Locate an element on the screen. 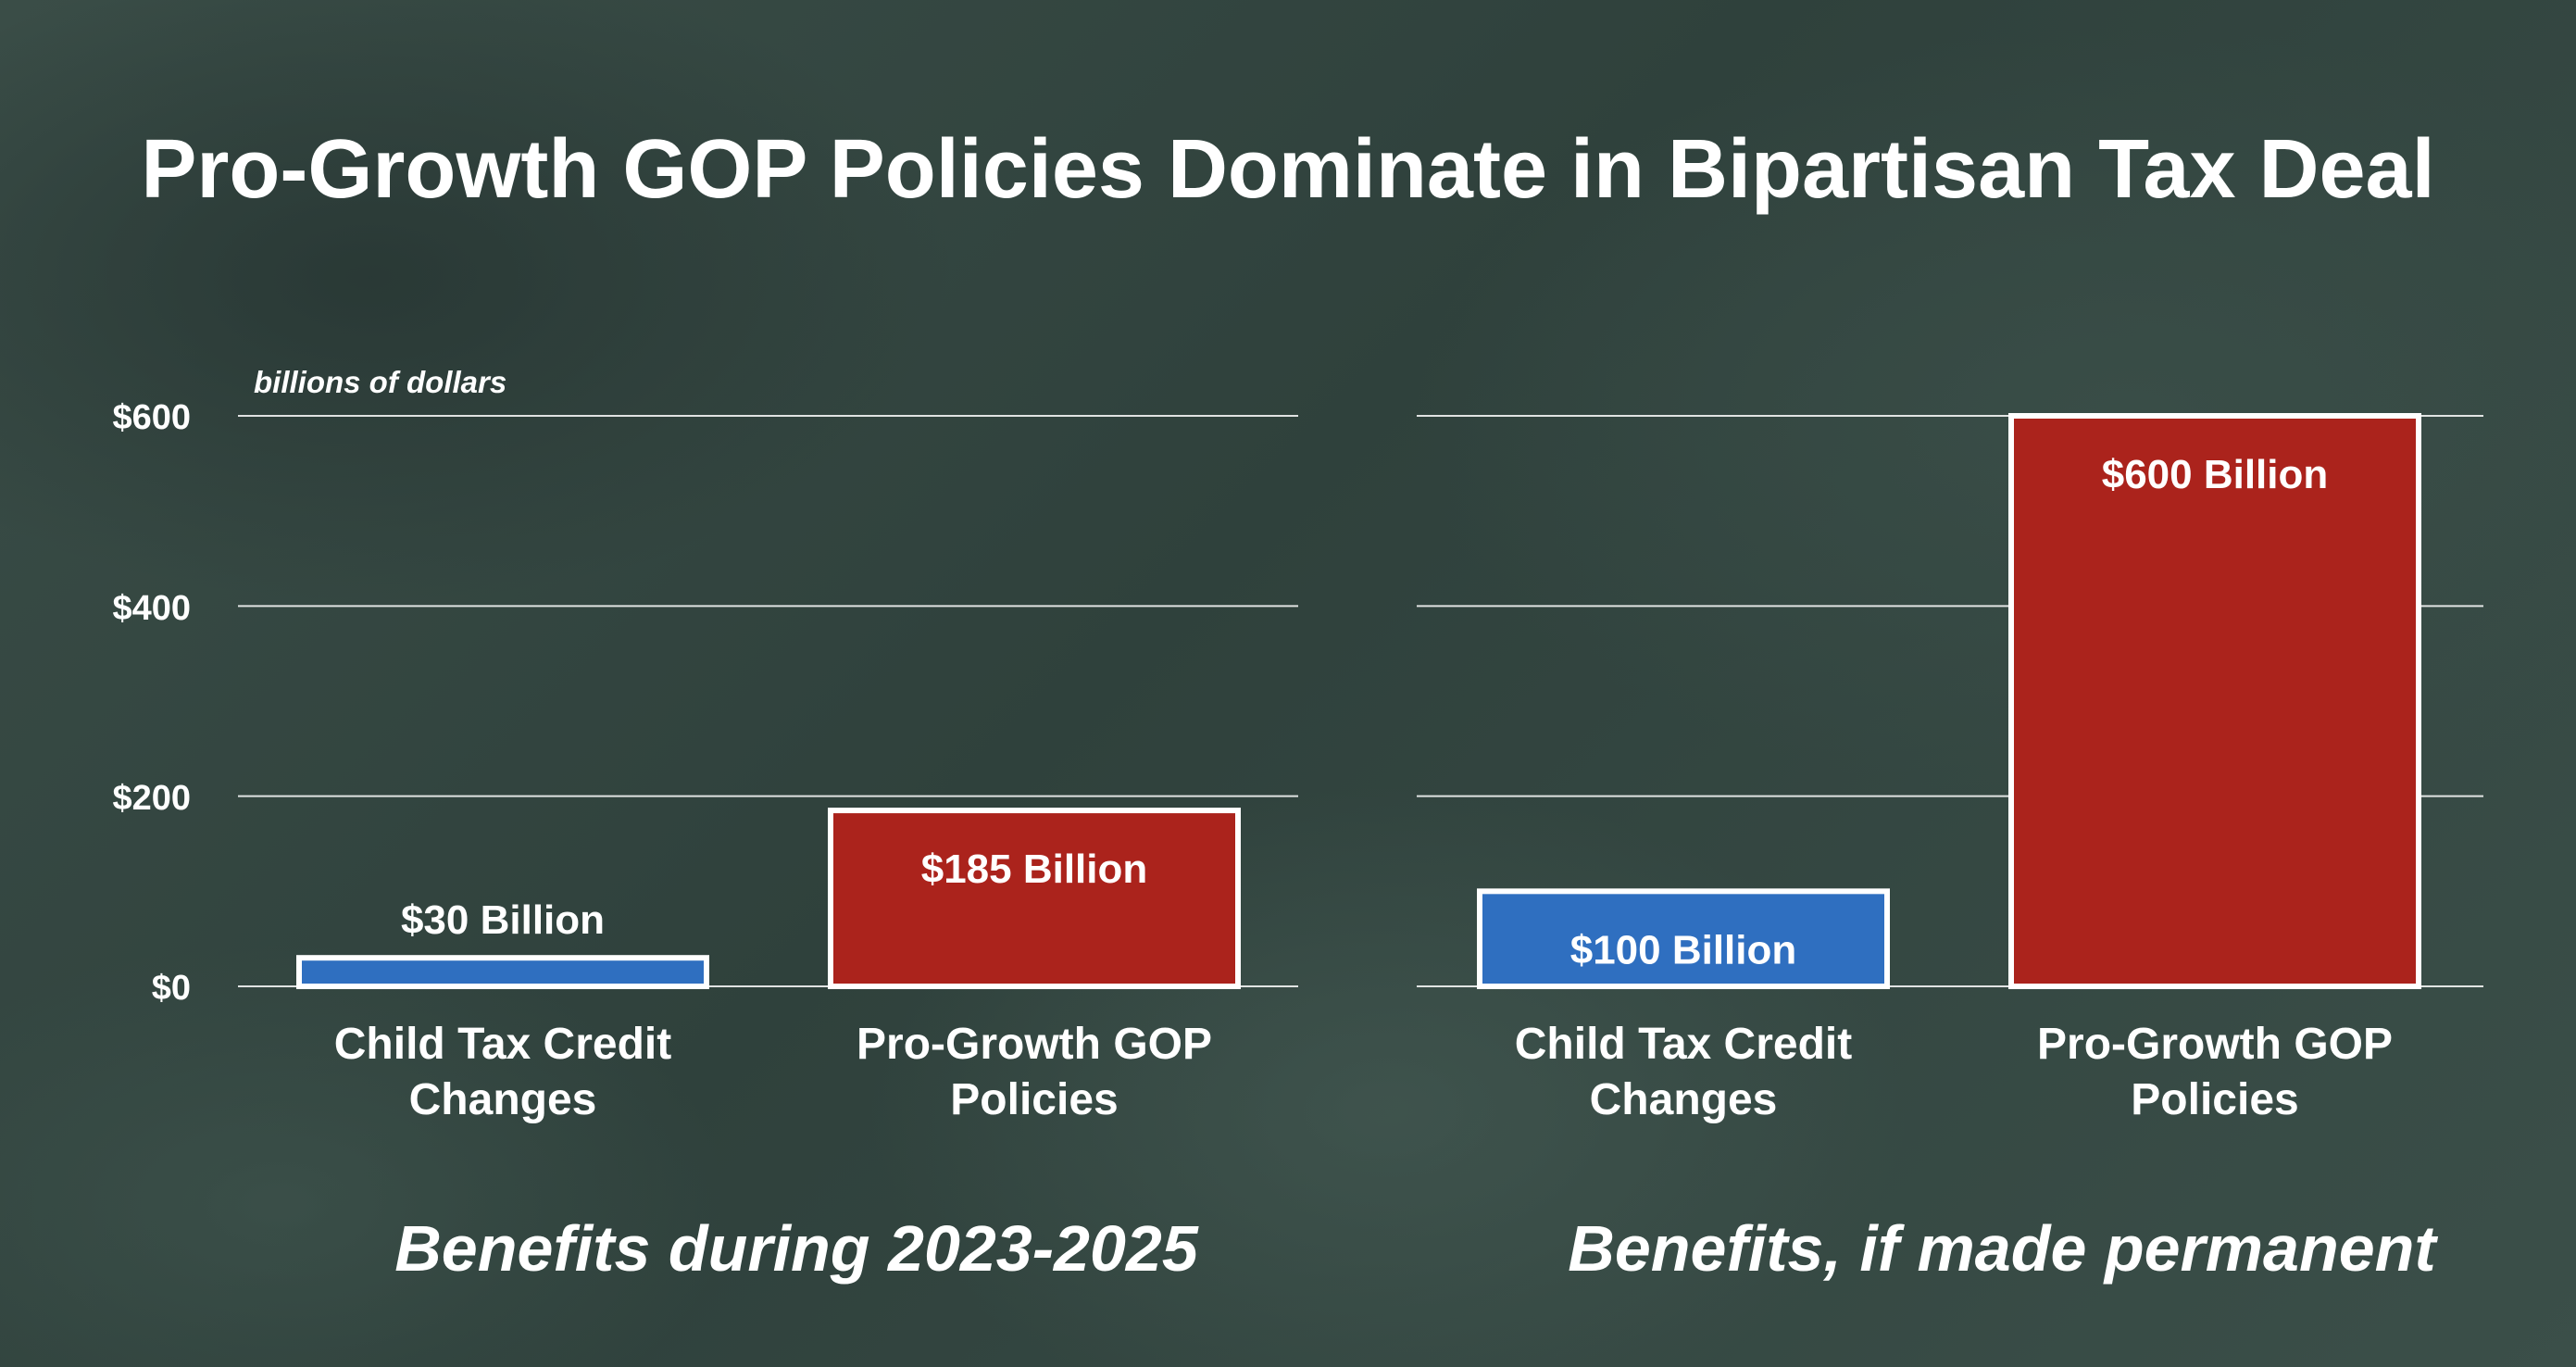  y-tick-label-2: $400 is located at coordinates (152, 608).